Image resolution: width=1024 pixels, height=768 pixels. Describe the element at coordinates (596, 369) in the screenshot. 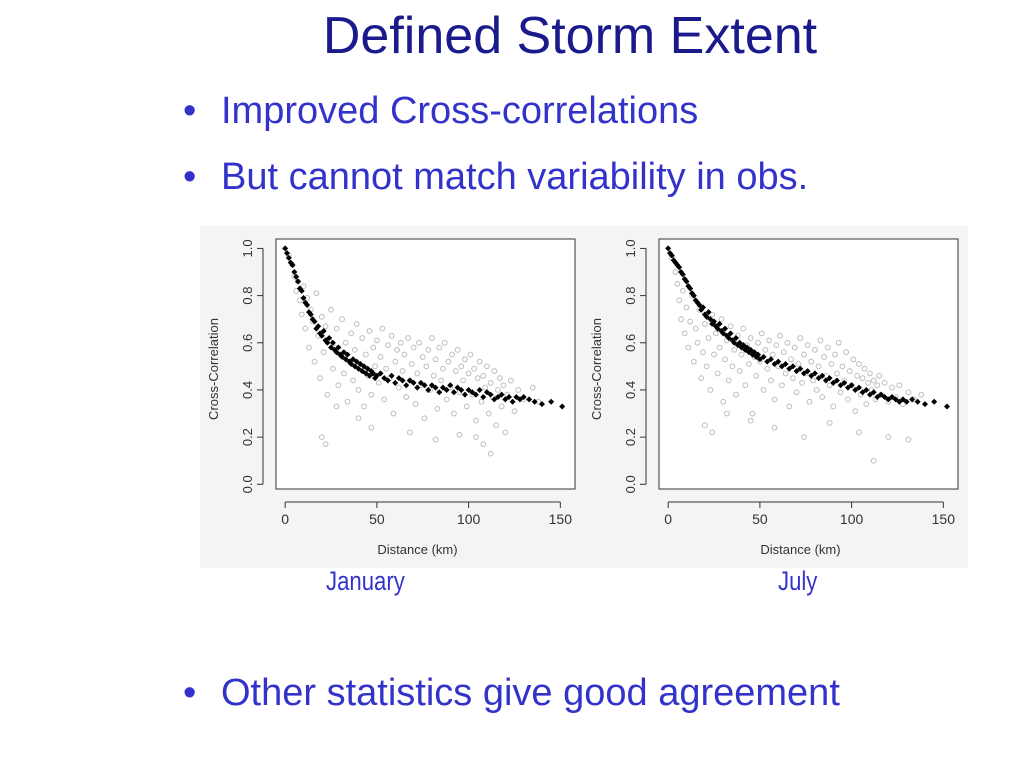

I see `y-axis-label: Cross-Correlation` at that location.